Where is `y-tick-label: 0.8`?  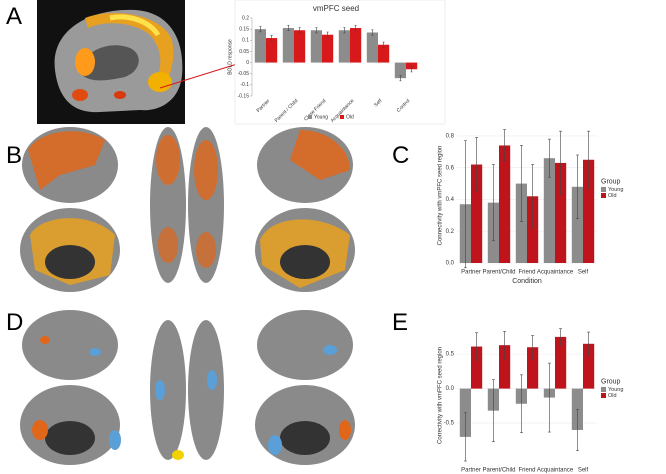 y-tick-label: 0.8 is located at coordinates (450, 137).